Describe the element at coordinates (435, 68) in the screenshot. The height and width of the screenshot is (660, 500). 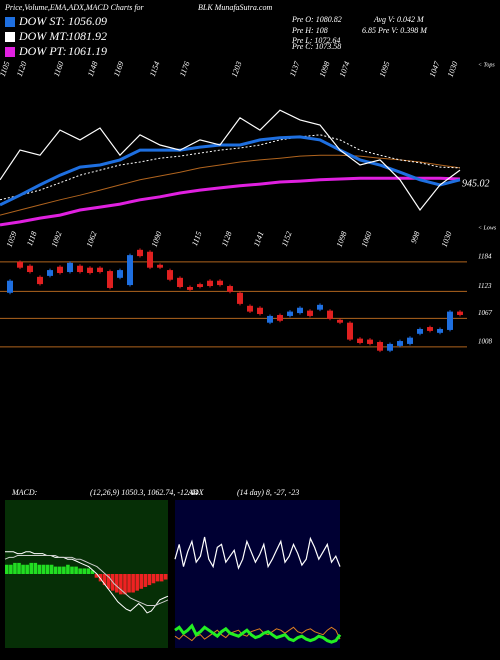
I see `top-label: 1047` at that location.